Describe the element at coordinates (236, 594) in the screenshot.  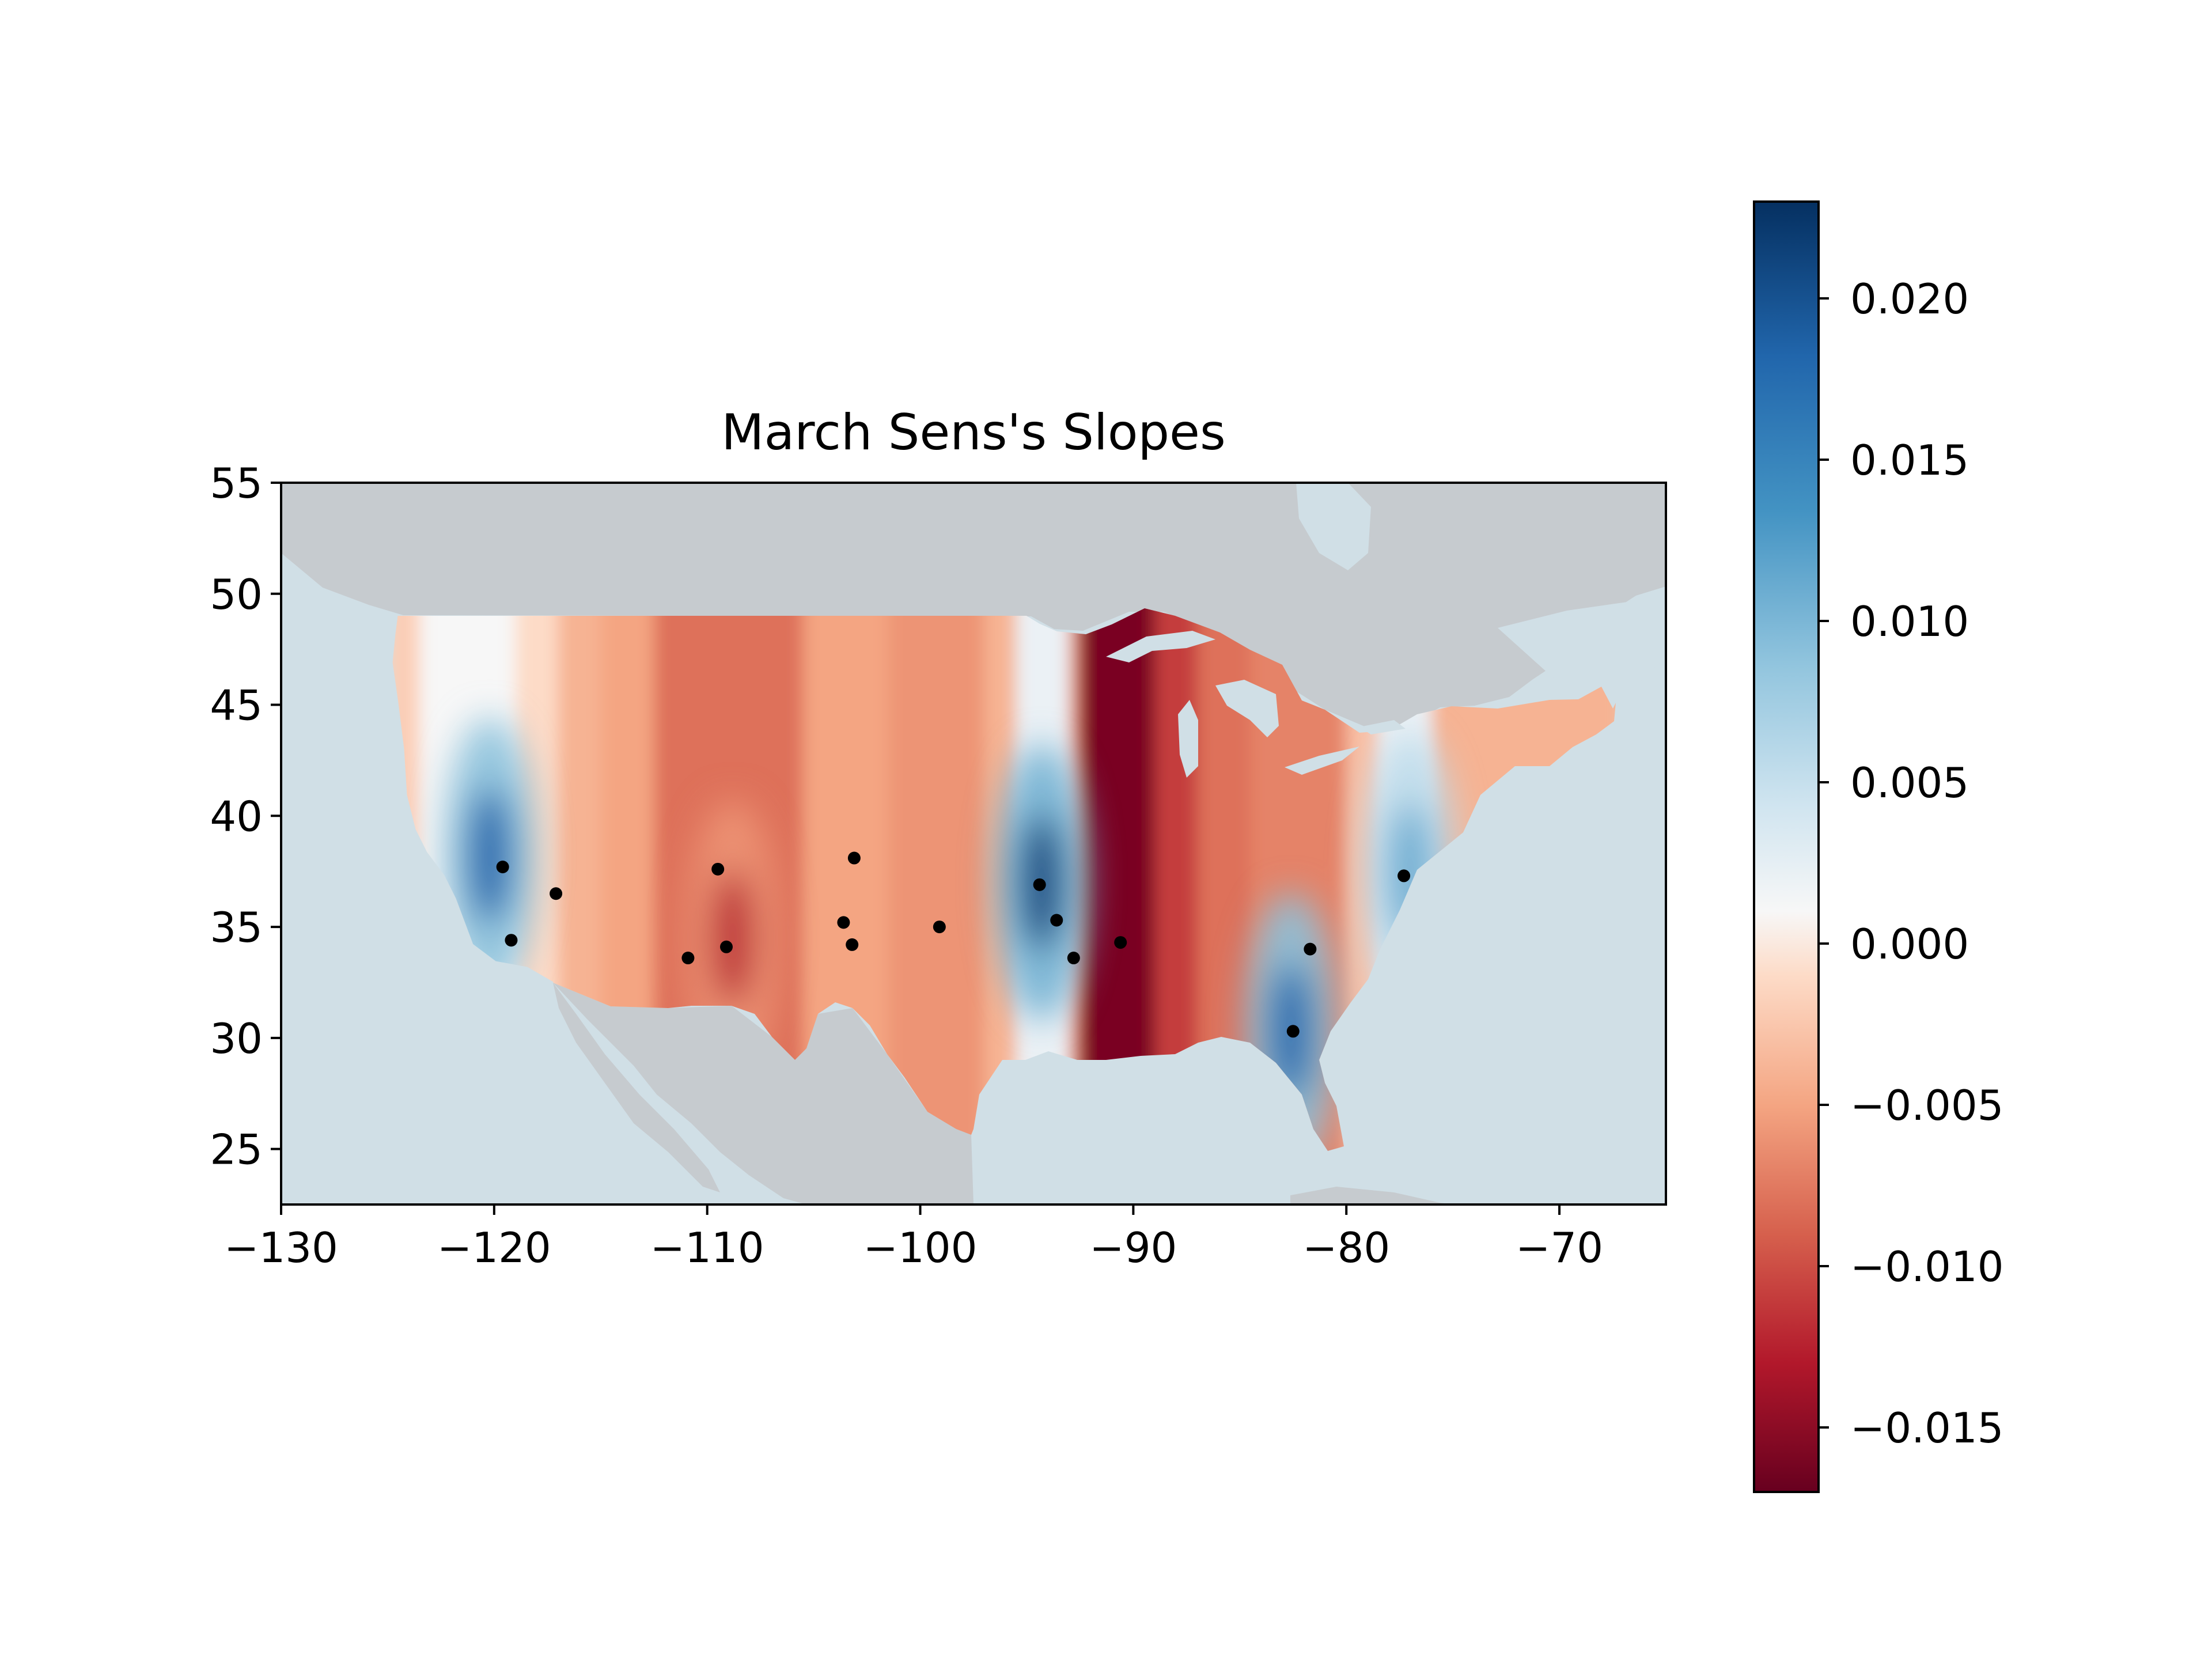
I see `y-tick-label: 50` at that location.